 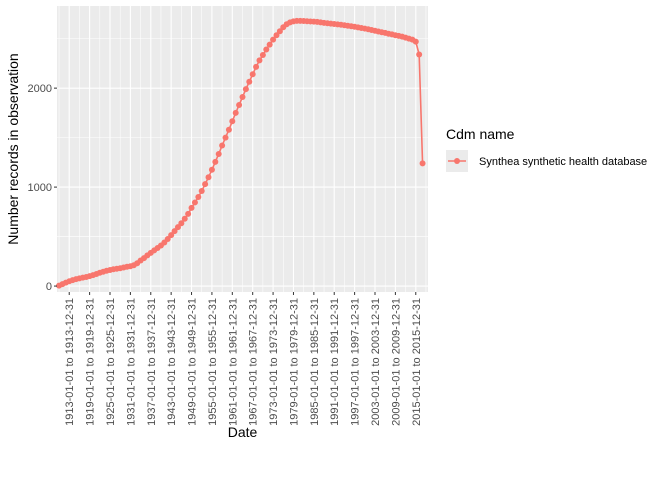 What do you see at coordinates (193, 362) in the screenshot?
I see `x-tick-label: 1949-01-01 to 1949-12-31` at bounding box center [193, 362].